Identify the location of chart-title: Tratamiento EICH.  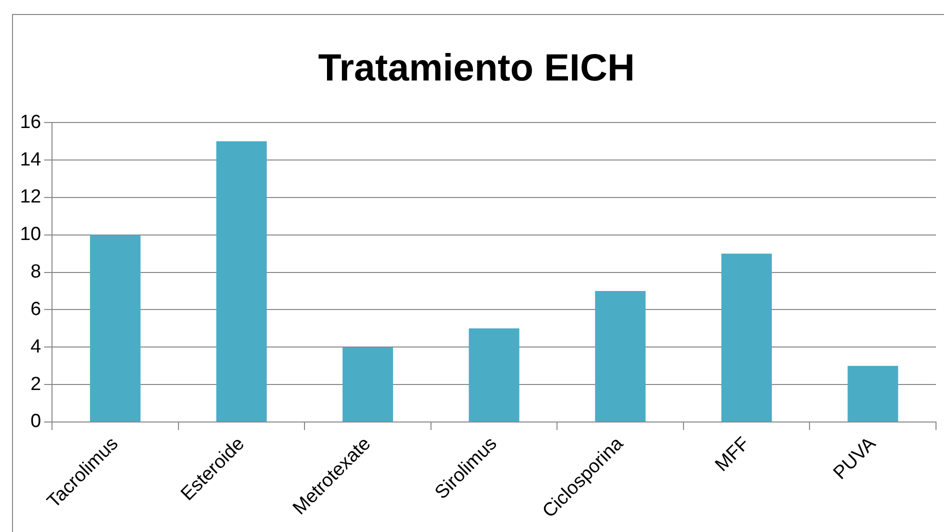
(476, 68).